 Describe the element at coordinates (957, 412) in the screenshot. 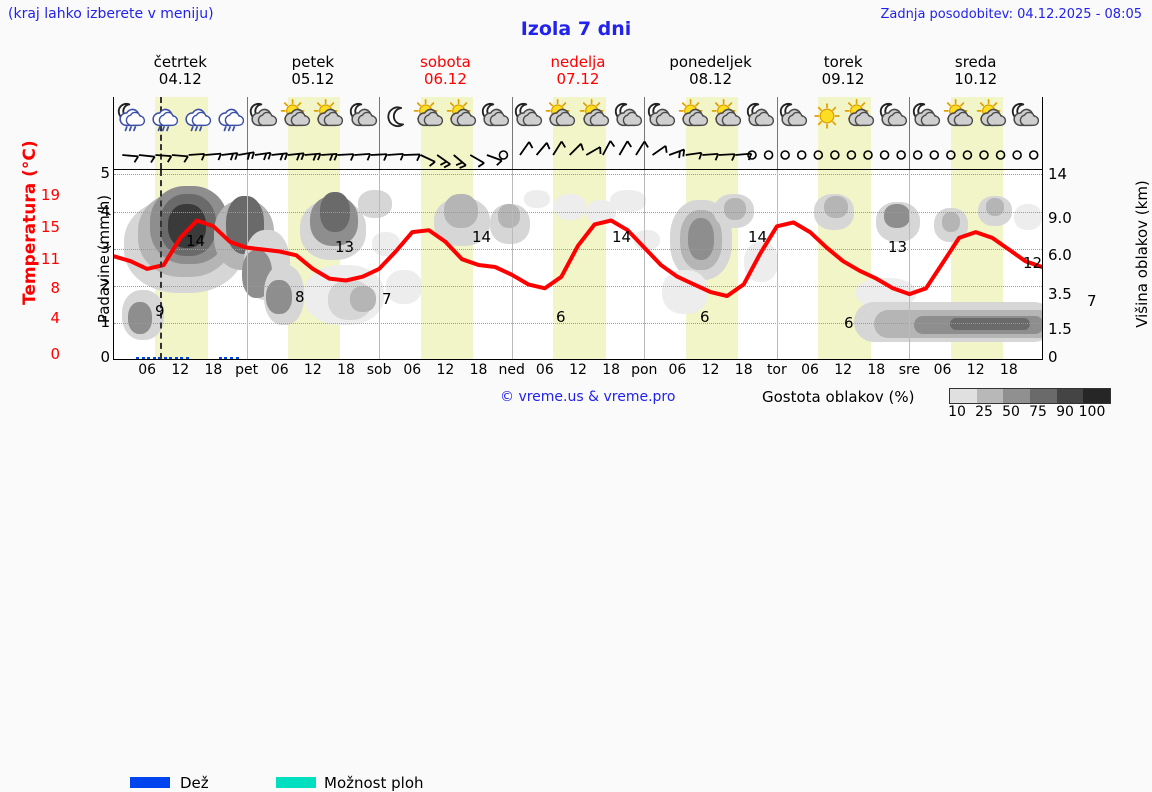

I see `cloud-density-tick: 10` at that location.